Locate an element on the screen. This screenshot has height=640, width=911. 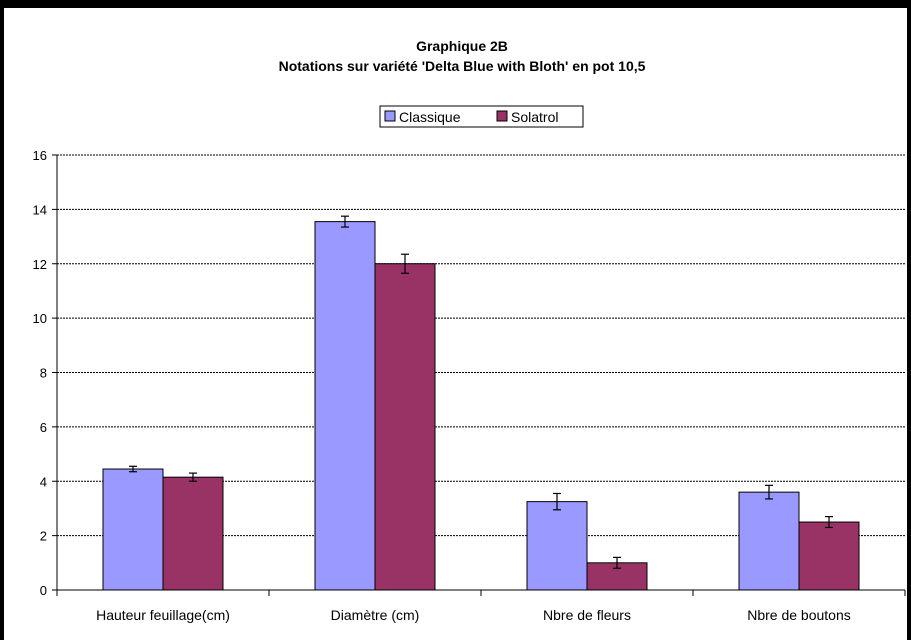
x-category-label: Hauteur feuillage(cm) is located at coordinates (163, 615).